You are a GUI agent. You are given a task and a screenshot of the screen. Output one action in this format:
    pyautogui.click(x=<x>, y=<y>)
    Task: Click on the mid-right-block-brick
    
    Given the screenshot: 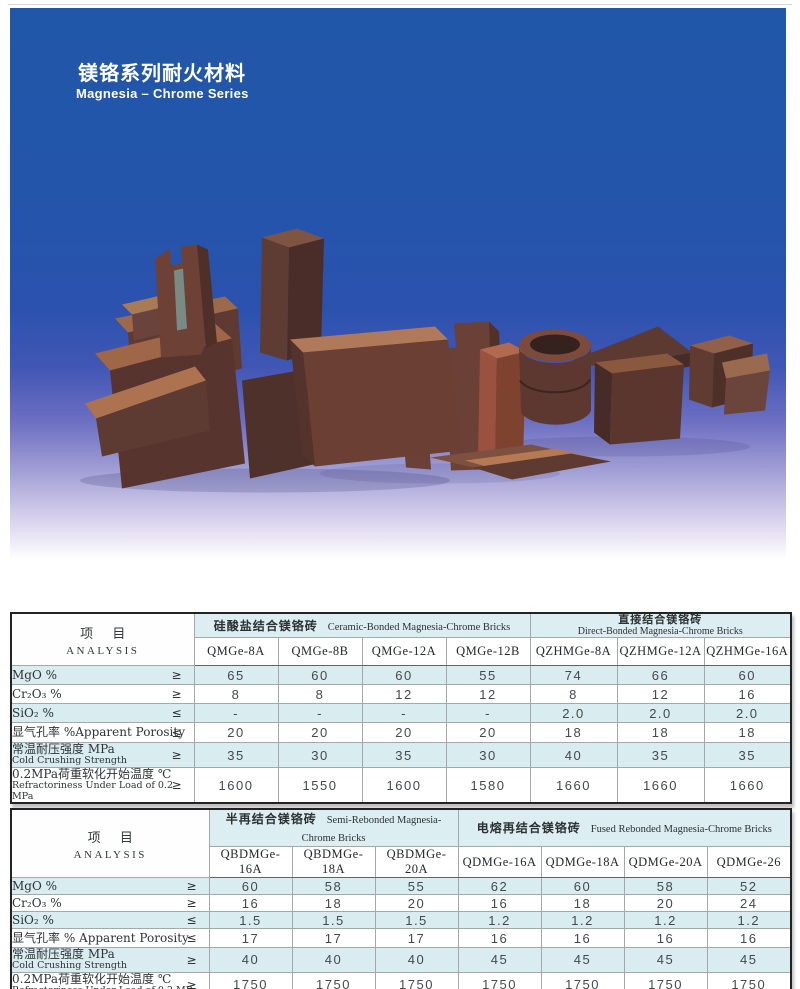 What is the action you would take?
    pyautogui.click(x=639, y=399)
    